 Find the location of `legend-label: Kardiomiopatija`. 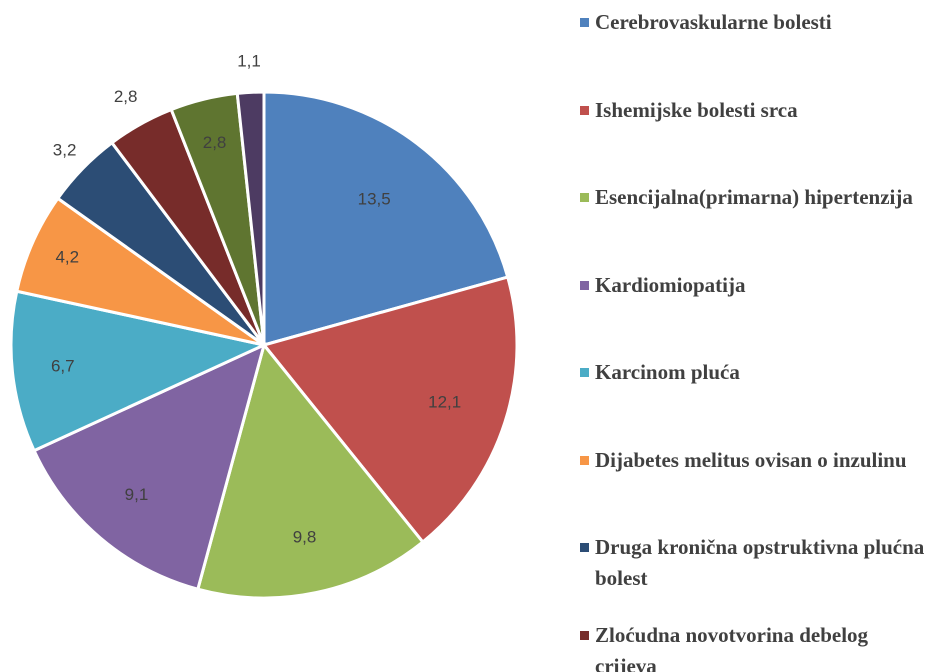

legend-label: Kardiomiopatija is located at coordinates (670, 284).